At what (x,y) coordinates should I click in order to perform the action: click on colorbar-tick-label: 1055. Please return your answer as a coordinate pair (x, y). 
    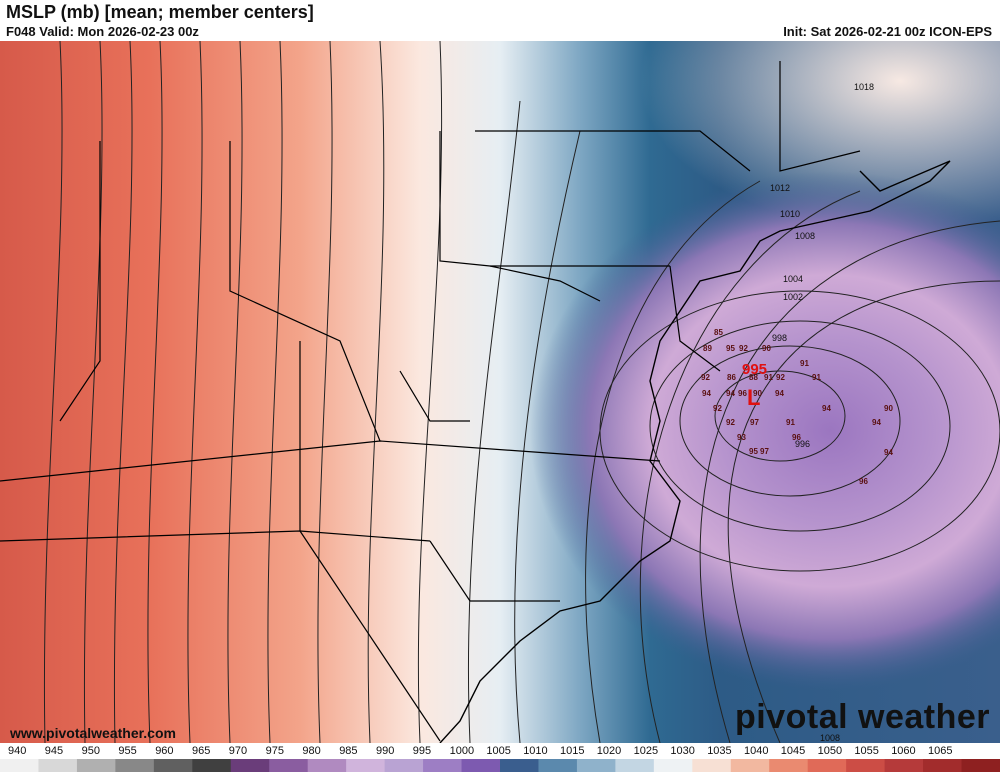
    Looking at the image, I should click on (866, 751).